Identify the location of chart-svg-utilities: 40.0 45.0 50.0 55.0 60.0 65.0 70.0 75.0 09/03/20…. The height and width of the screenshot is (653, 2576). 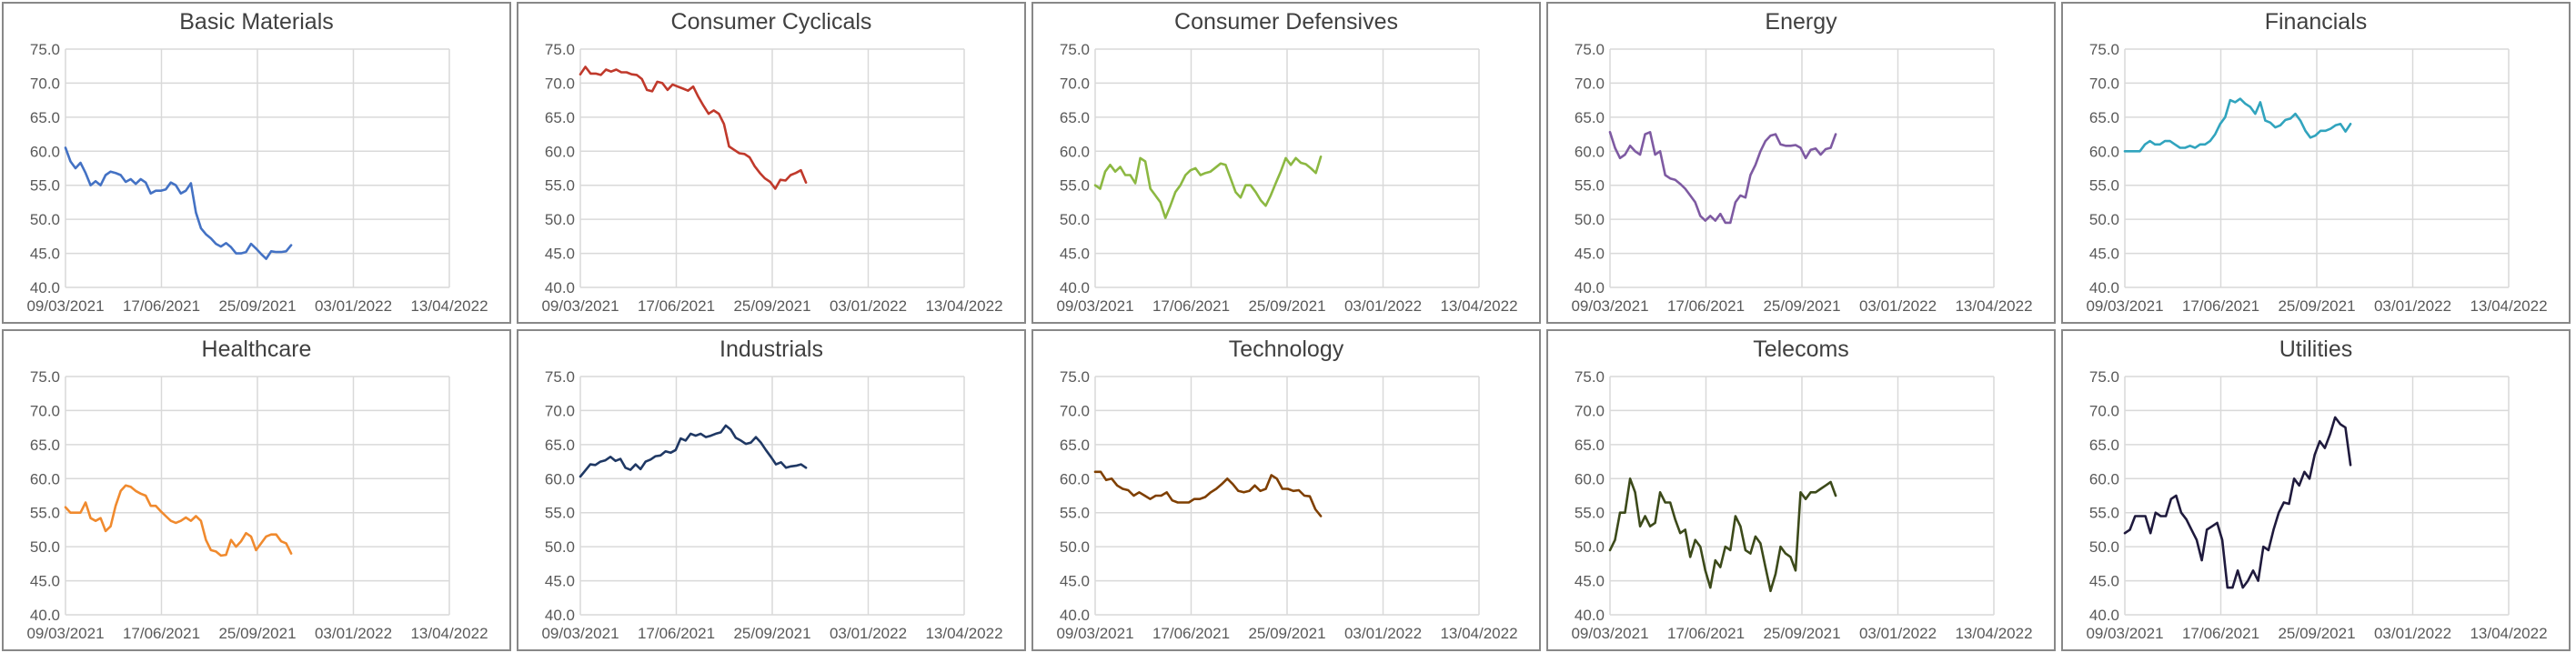
(2316, 505).